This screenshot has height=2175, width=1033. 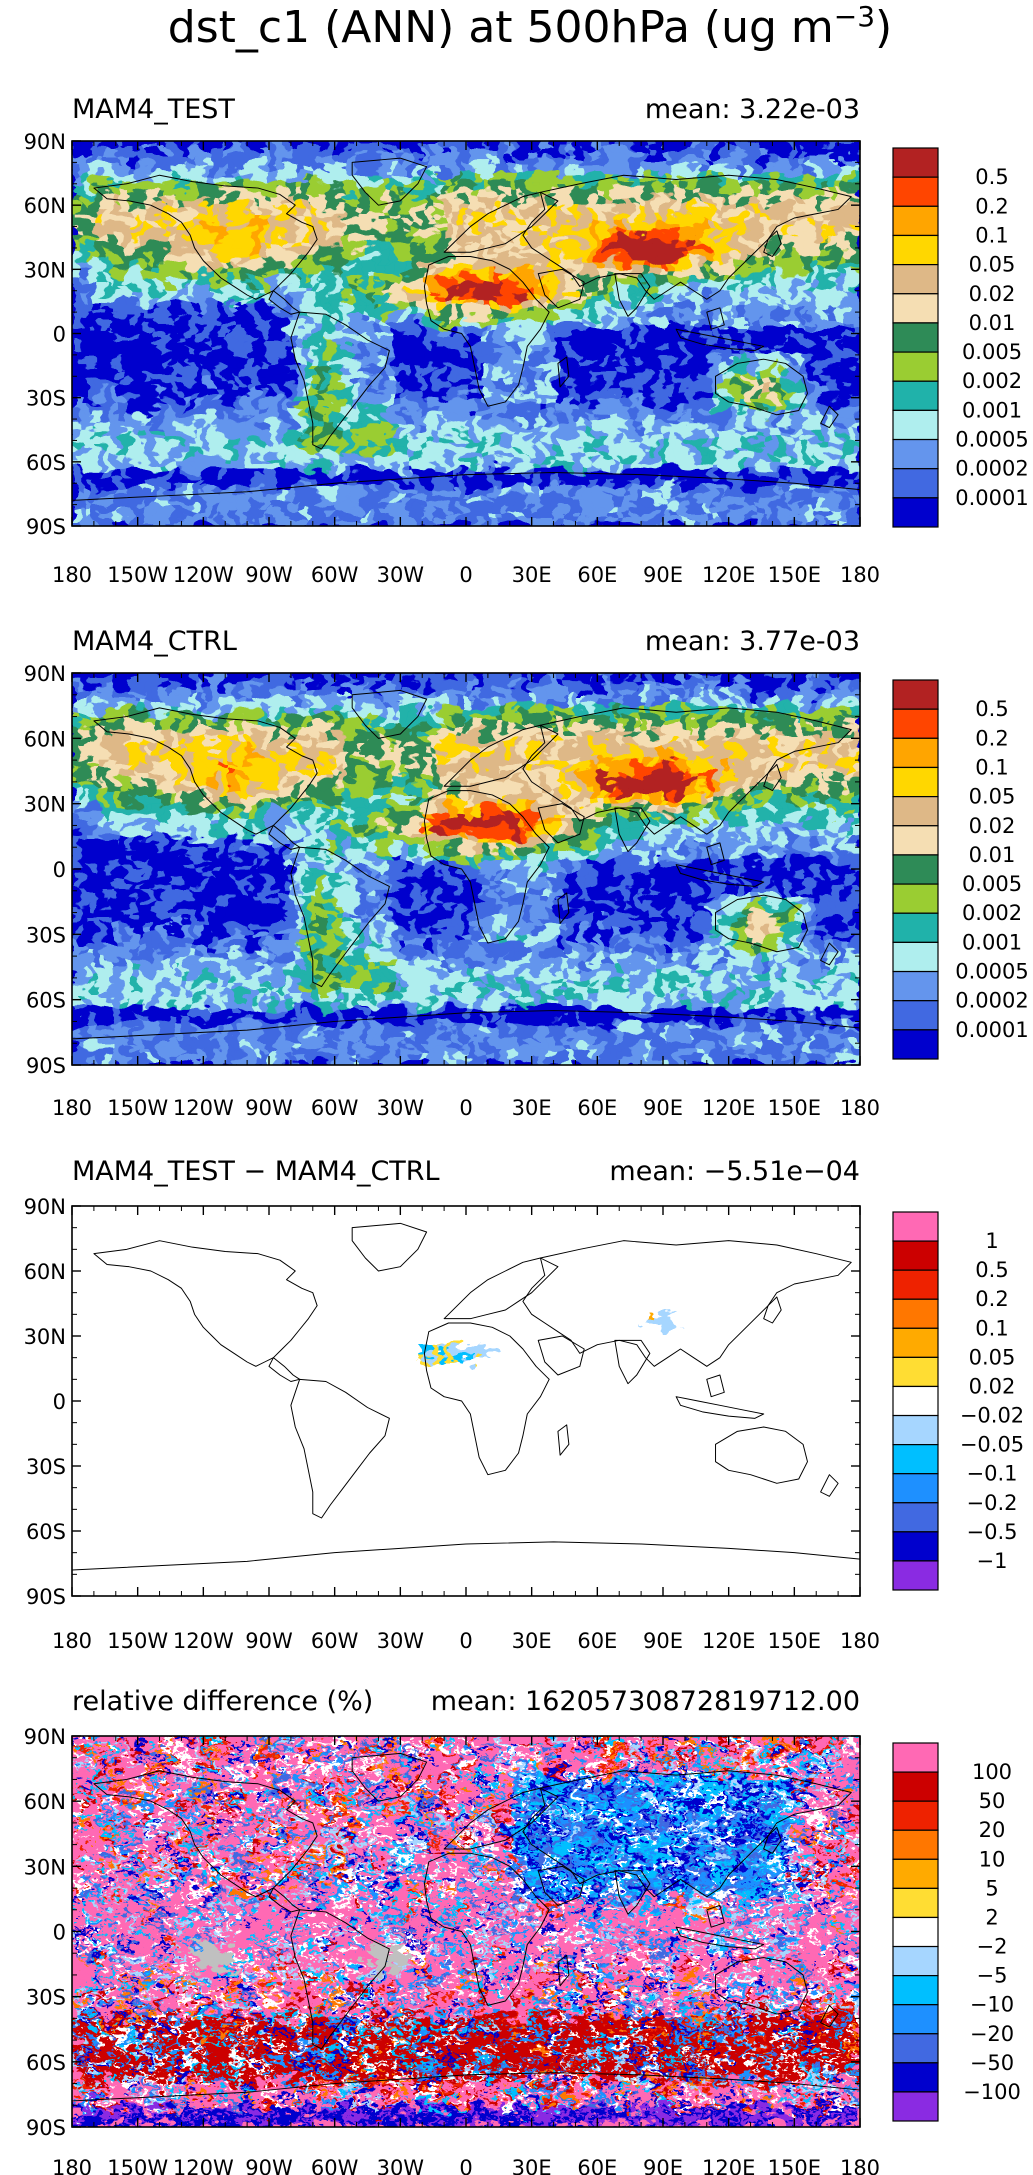 What do you see at coordinates (992, 1772) in the screenshot?
I see `colorbar-label: 100` at bounding box center [992, 1772].